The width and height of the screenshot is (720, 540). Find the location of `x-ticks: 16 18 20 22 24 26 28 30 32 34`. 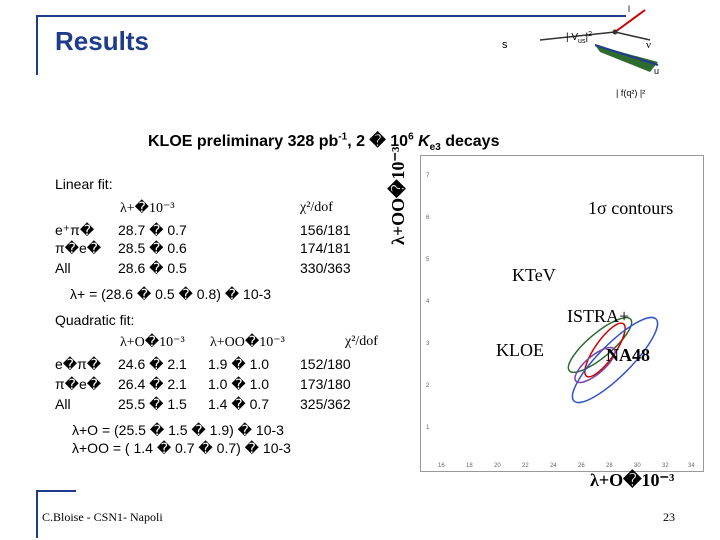

x-ticks: 16 18 20 22 24 26 28 30 32 34 is located at coordinates (566, 466).